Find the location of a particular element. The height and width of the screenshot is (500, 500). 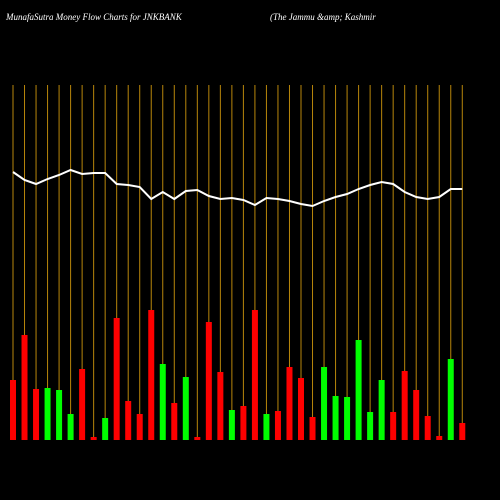

chart-subtitle: (The Jammu &amp; Kashmir is located at coordinates (323, 17).